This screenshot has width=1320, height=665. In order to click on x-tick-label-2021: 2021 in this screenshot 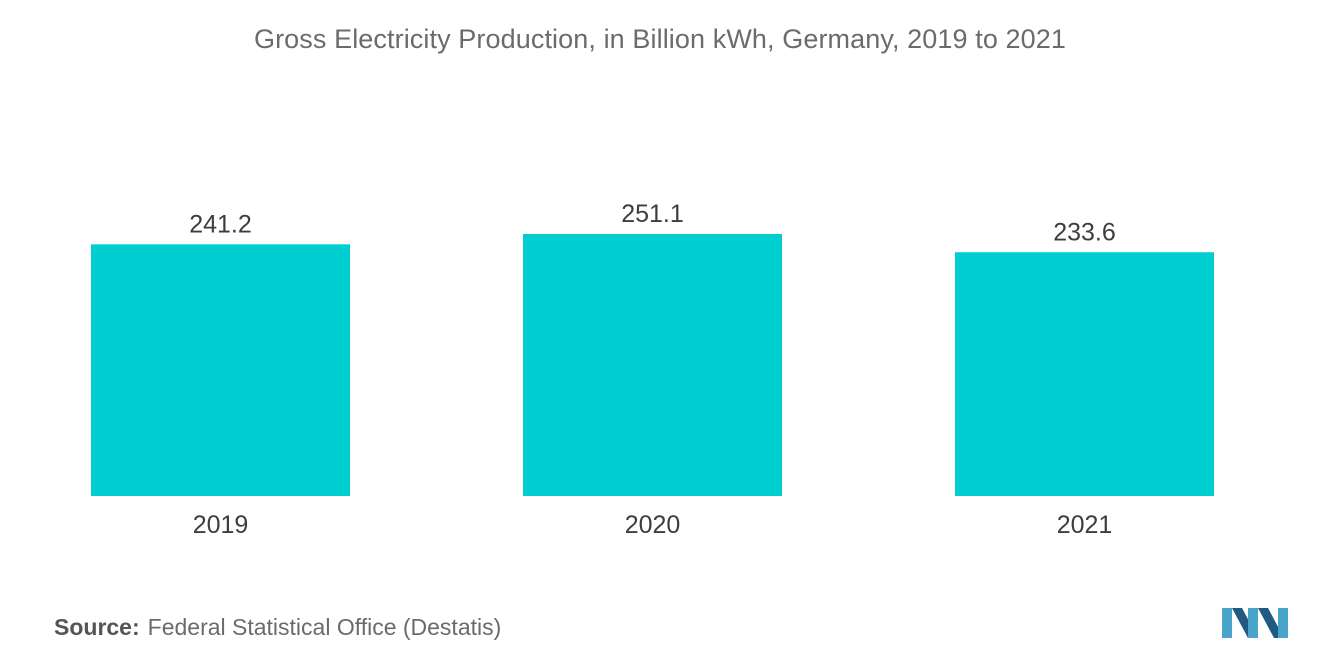, I will do `click(1085, 525)`.